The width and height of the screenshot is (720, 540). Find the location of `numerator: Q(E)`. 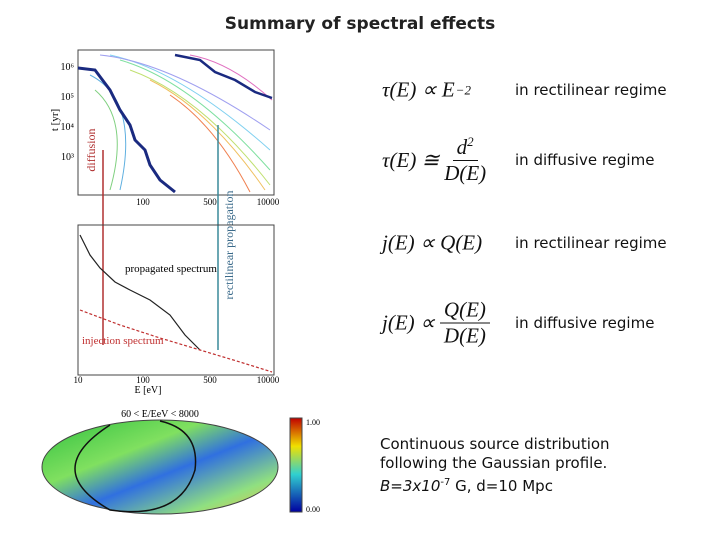

numerator: Q(E) is located at coordinates (464, 310).